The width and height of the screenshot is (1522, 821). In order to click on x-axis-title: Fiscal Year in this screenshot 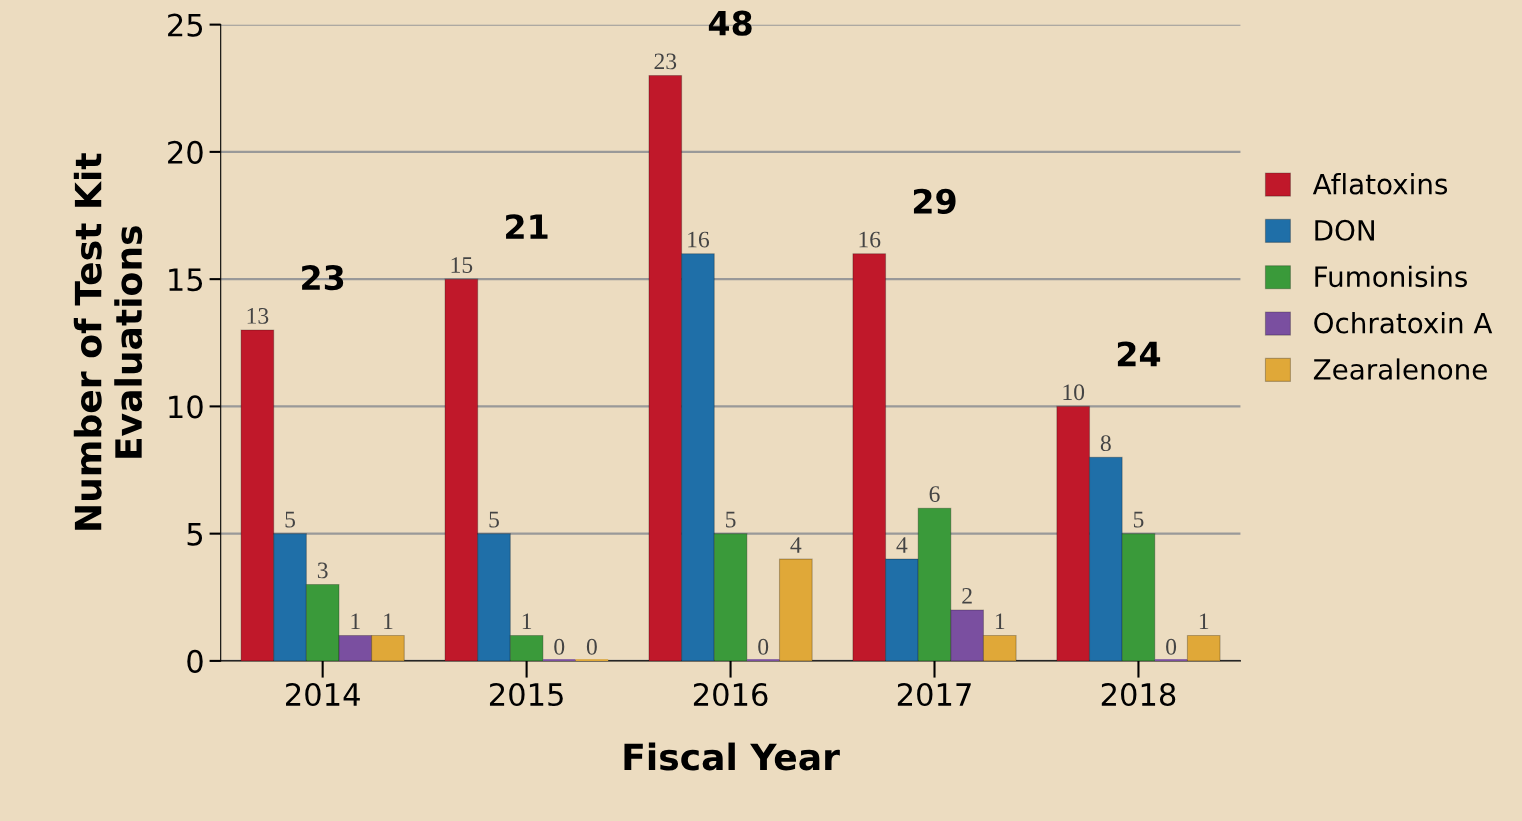, I will do `click(732, 756)`.